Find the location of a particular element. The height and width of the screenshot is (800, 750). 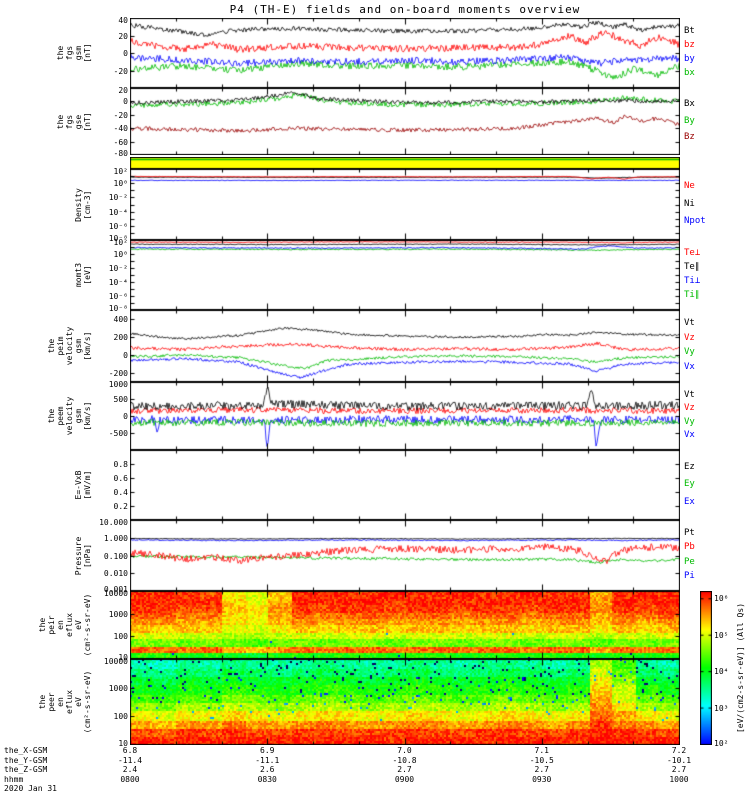

y-tick-label: 0.010 is located at coordinates (115, 574).